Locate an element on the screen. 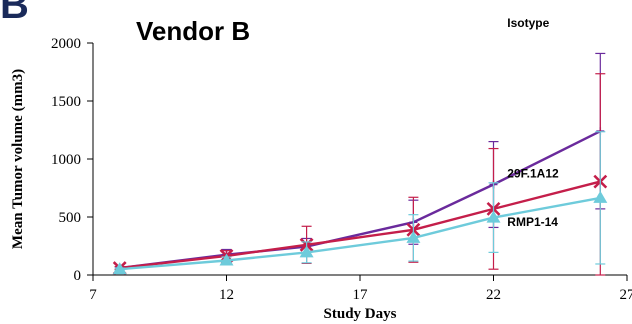  x-tick-label: 7 is located at coordinates (93, 295).